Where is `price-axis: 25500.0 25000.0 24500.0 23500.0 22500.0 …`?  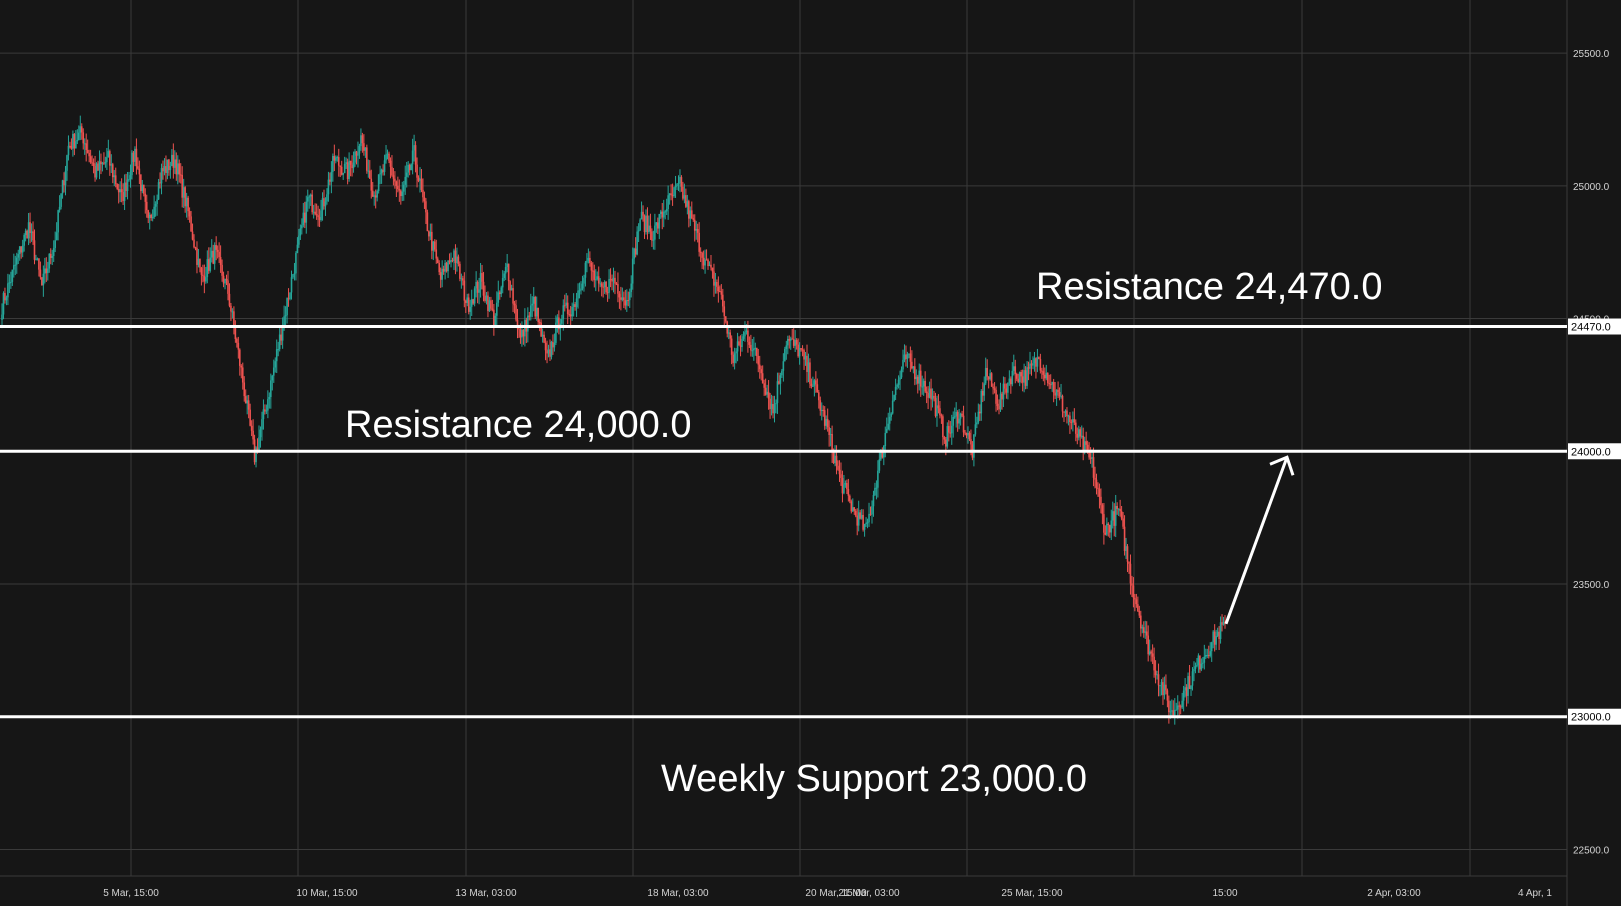
price-axis: 25500.0 25000.0 24500.0 23500.0 22500.0 … is located at coordinates (1594, 452).